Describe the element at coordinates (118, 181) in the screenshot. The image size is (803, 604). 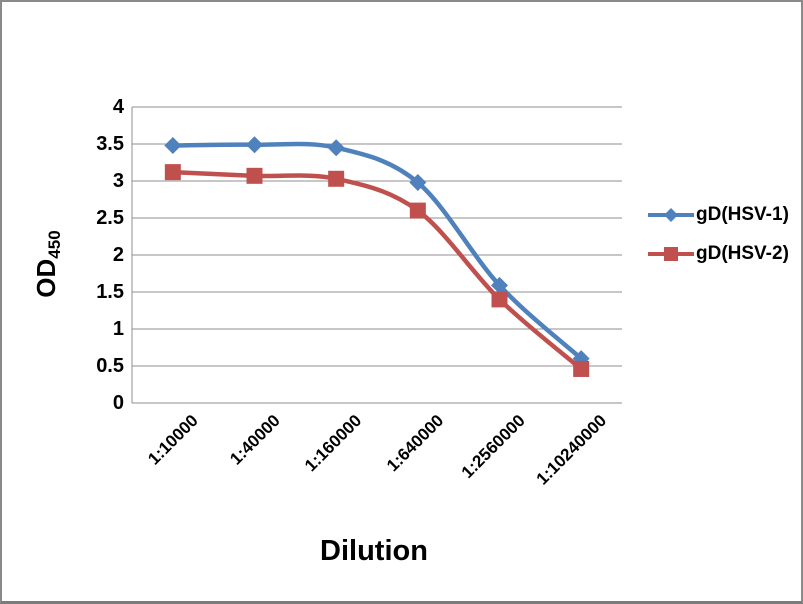
I see `y-tick-label: 3` at that location.